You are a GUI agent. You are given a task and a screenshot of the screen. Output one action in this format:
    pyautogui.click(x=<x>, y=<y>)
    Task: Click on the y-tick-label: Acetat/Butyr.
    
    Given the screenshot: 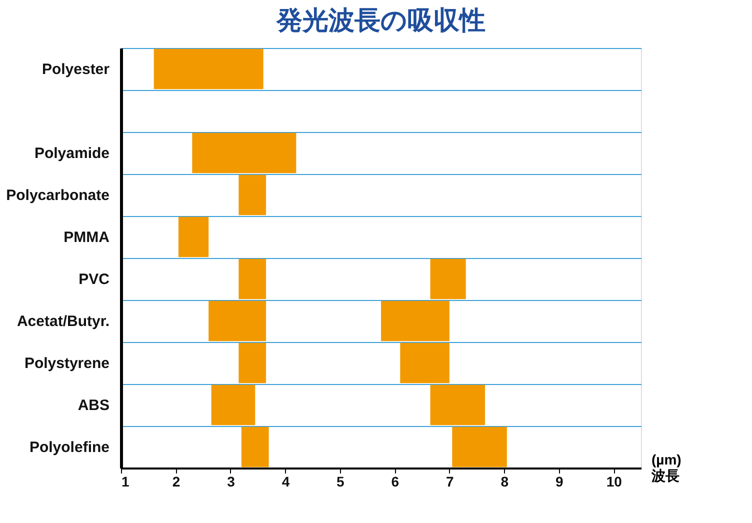 What is the action you would take?
    pyautogui.click(x=63, y=321)
    